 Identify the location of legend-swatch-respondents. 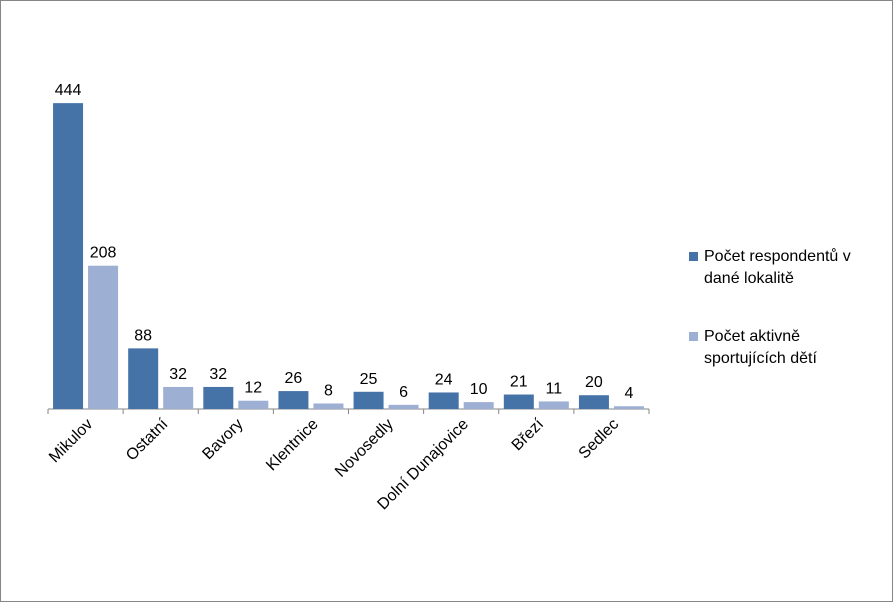
(693, 256).